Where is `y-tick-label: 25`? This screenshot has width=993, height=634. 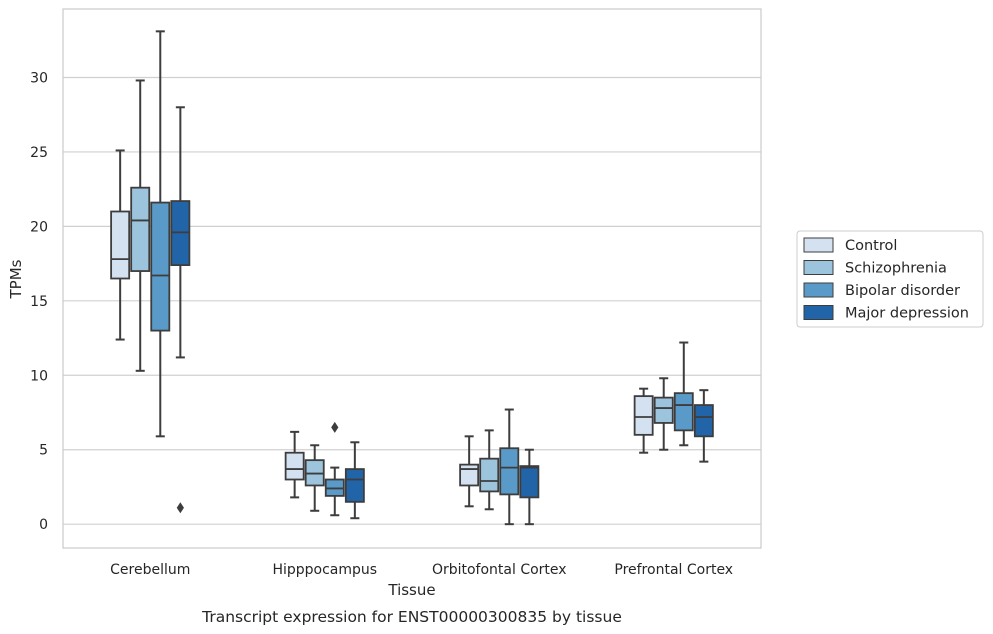
y-tick-label: 25 is located at coordinates (39, 153).